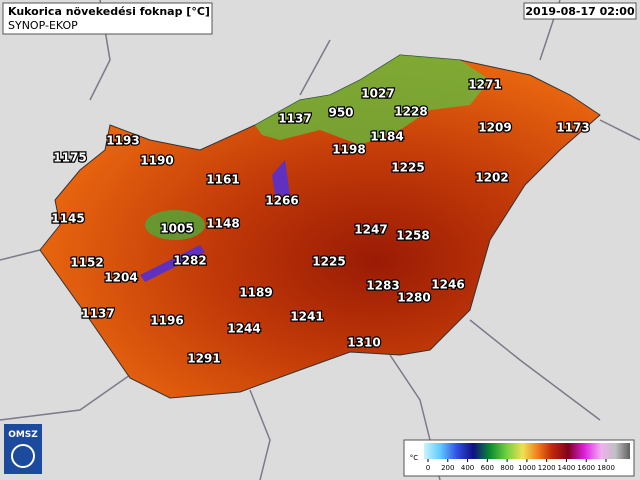  I want to click on station-value: 1145, so click(67, 219).